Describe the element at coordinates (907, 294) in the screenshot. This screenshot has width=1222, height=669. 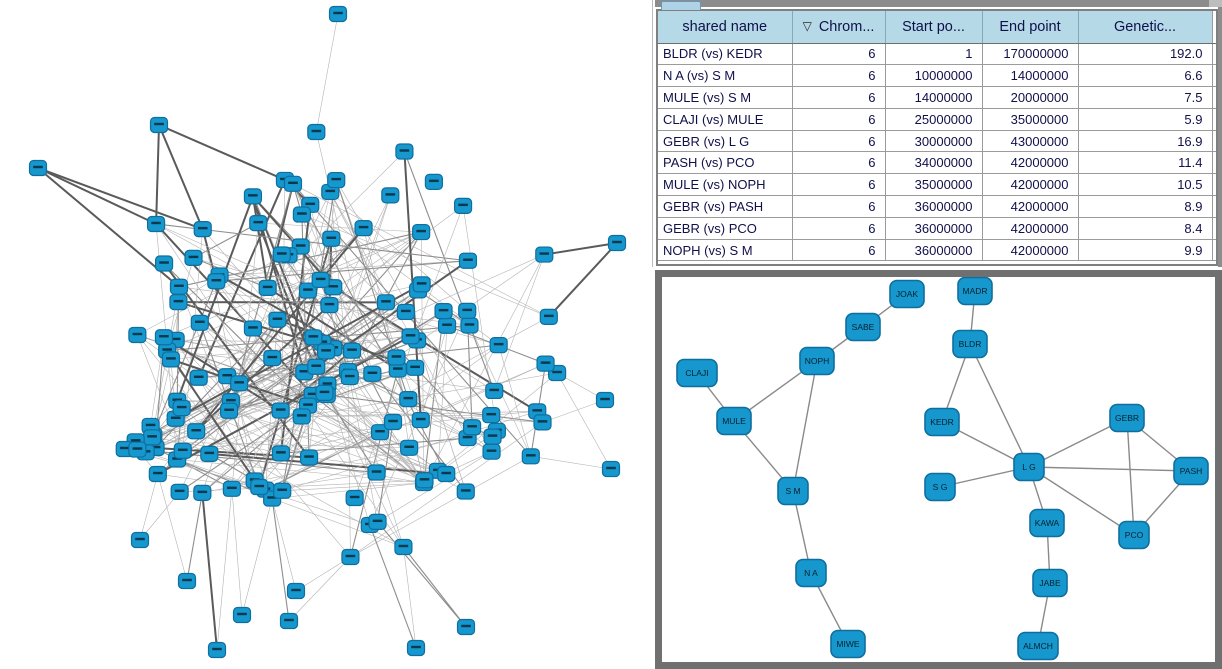
I see `network-node-joak: JOAK` at that location.